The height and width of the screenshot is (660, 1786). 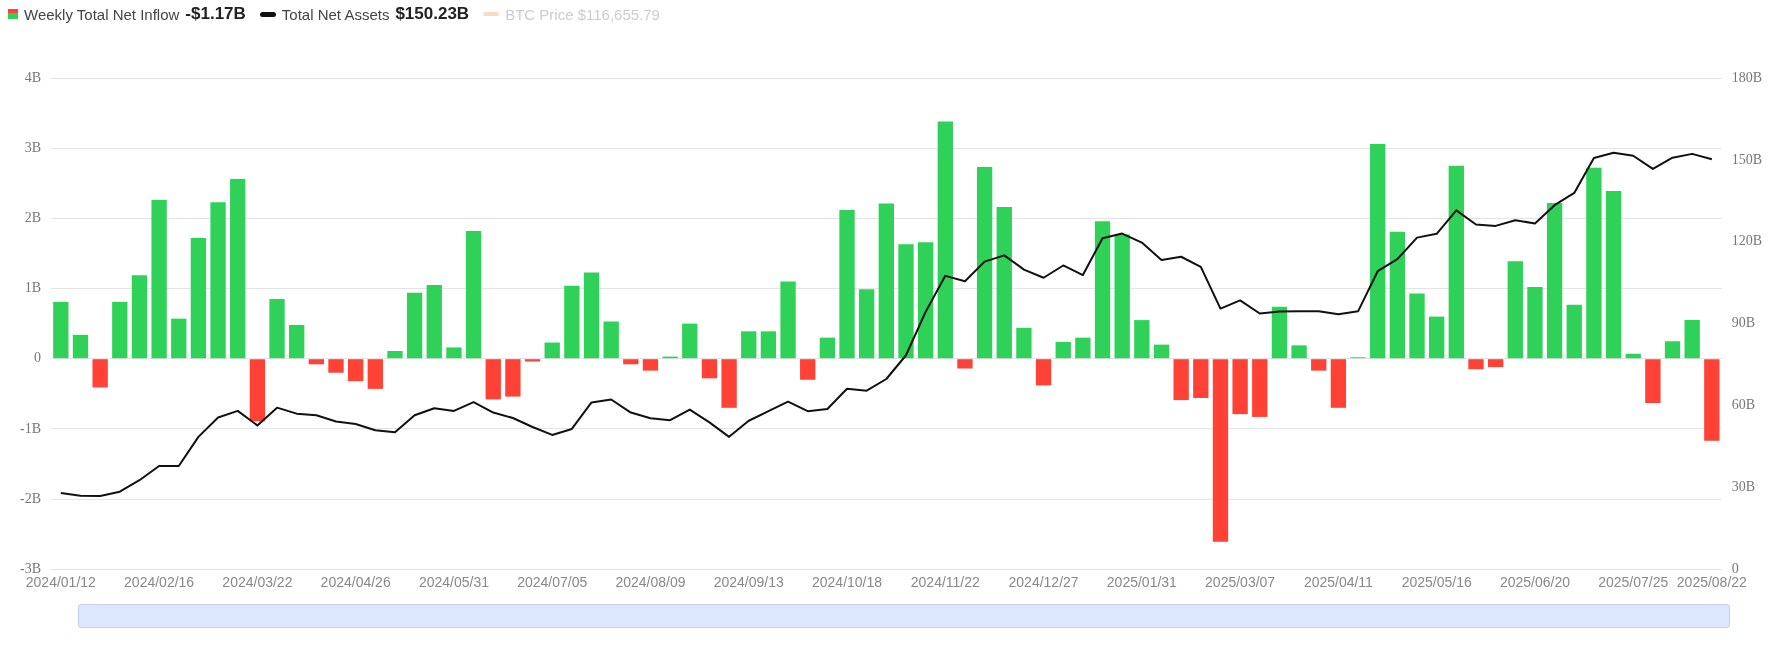 What do you see at coordinates (1142, 582) in the screenshot?
I see `x-tick-label: 2025/01/31` at bounding box center [1142, 582].